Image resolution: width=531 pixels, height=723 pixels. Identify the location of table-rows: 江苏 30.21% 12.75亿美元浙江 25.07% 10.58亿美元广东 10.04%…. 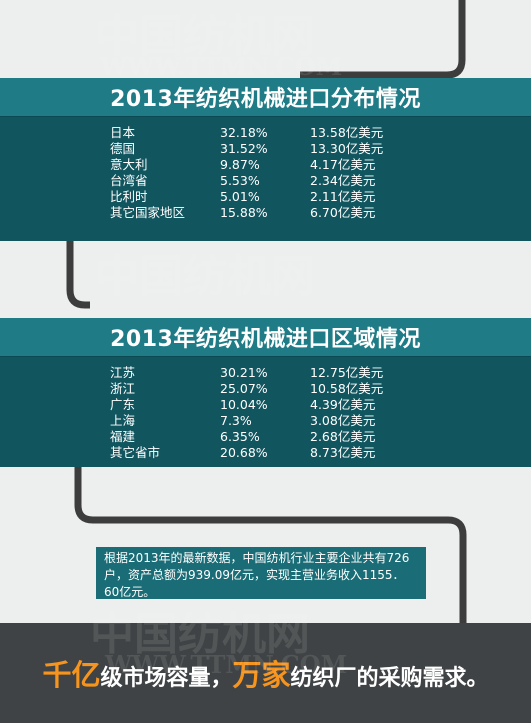
(265, 413).